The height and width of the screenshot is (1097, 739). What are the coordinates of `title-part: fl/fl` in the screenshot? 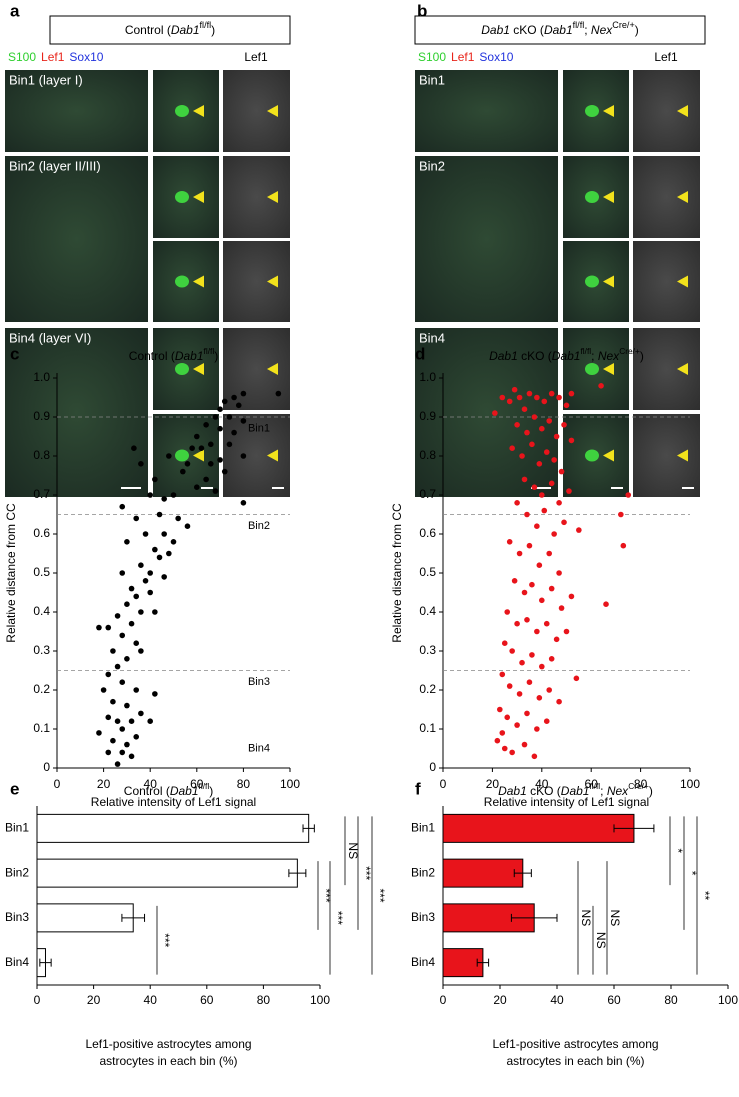 It's located at (579, 25).